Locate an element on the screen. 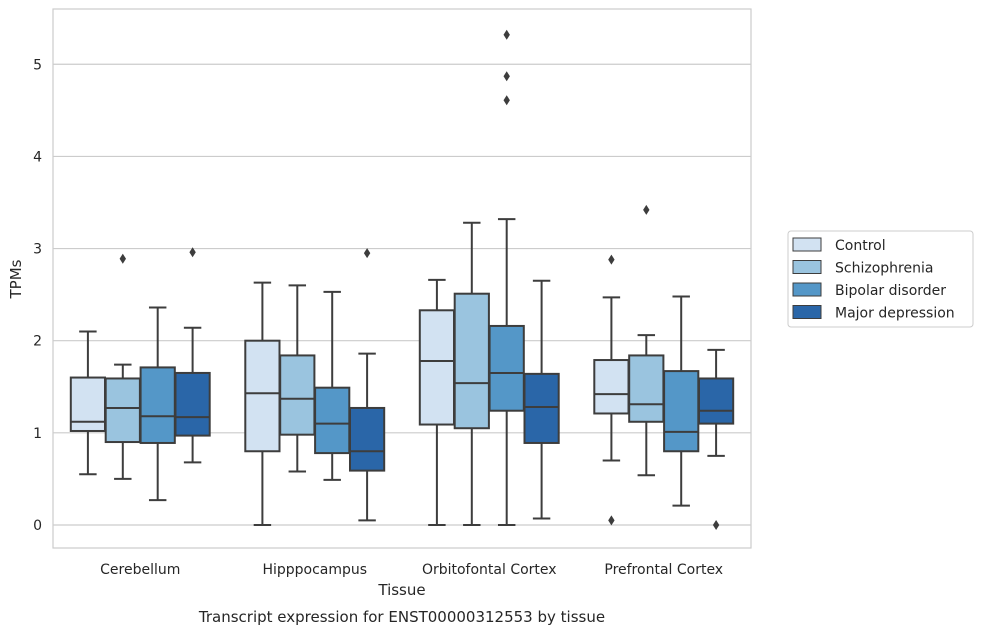  y-tick-label: 0 is located at coordinates (37, 526).